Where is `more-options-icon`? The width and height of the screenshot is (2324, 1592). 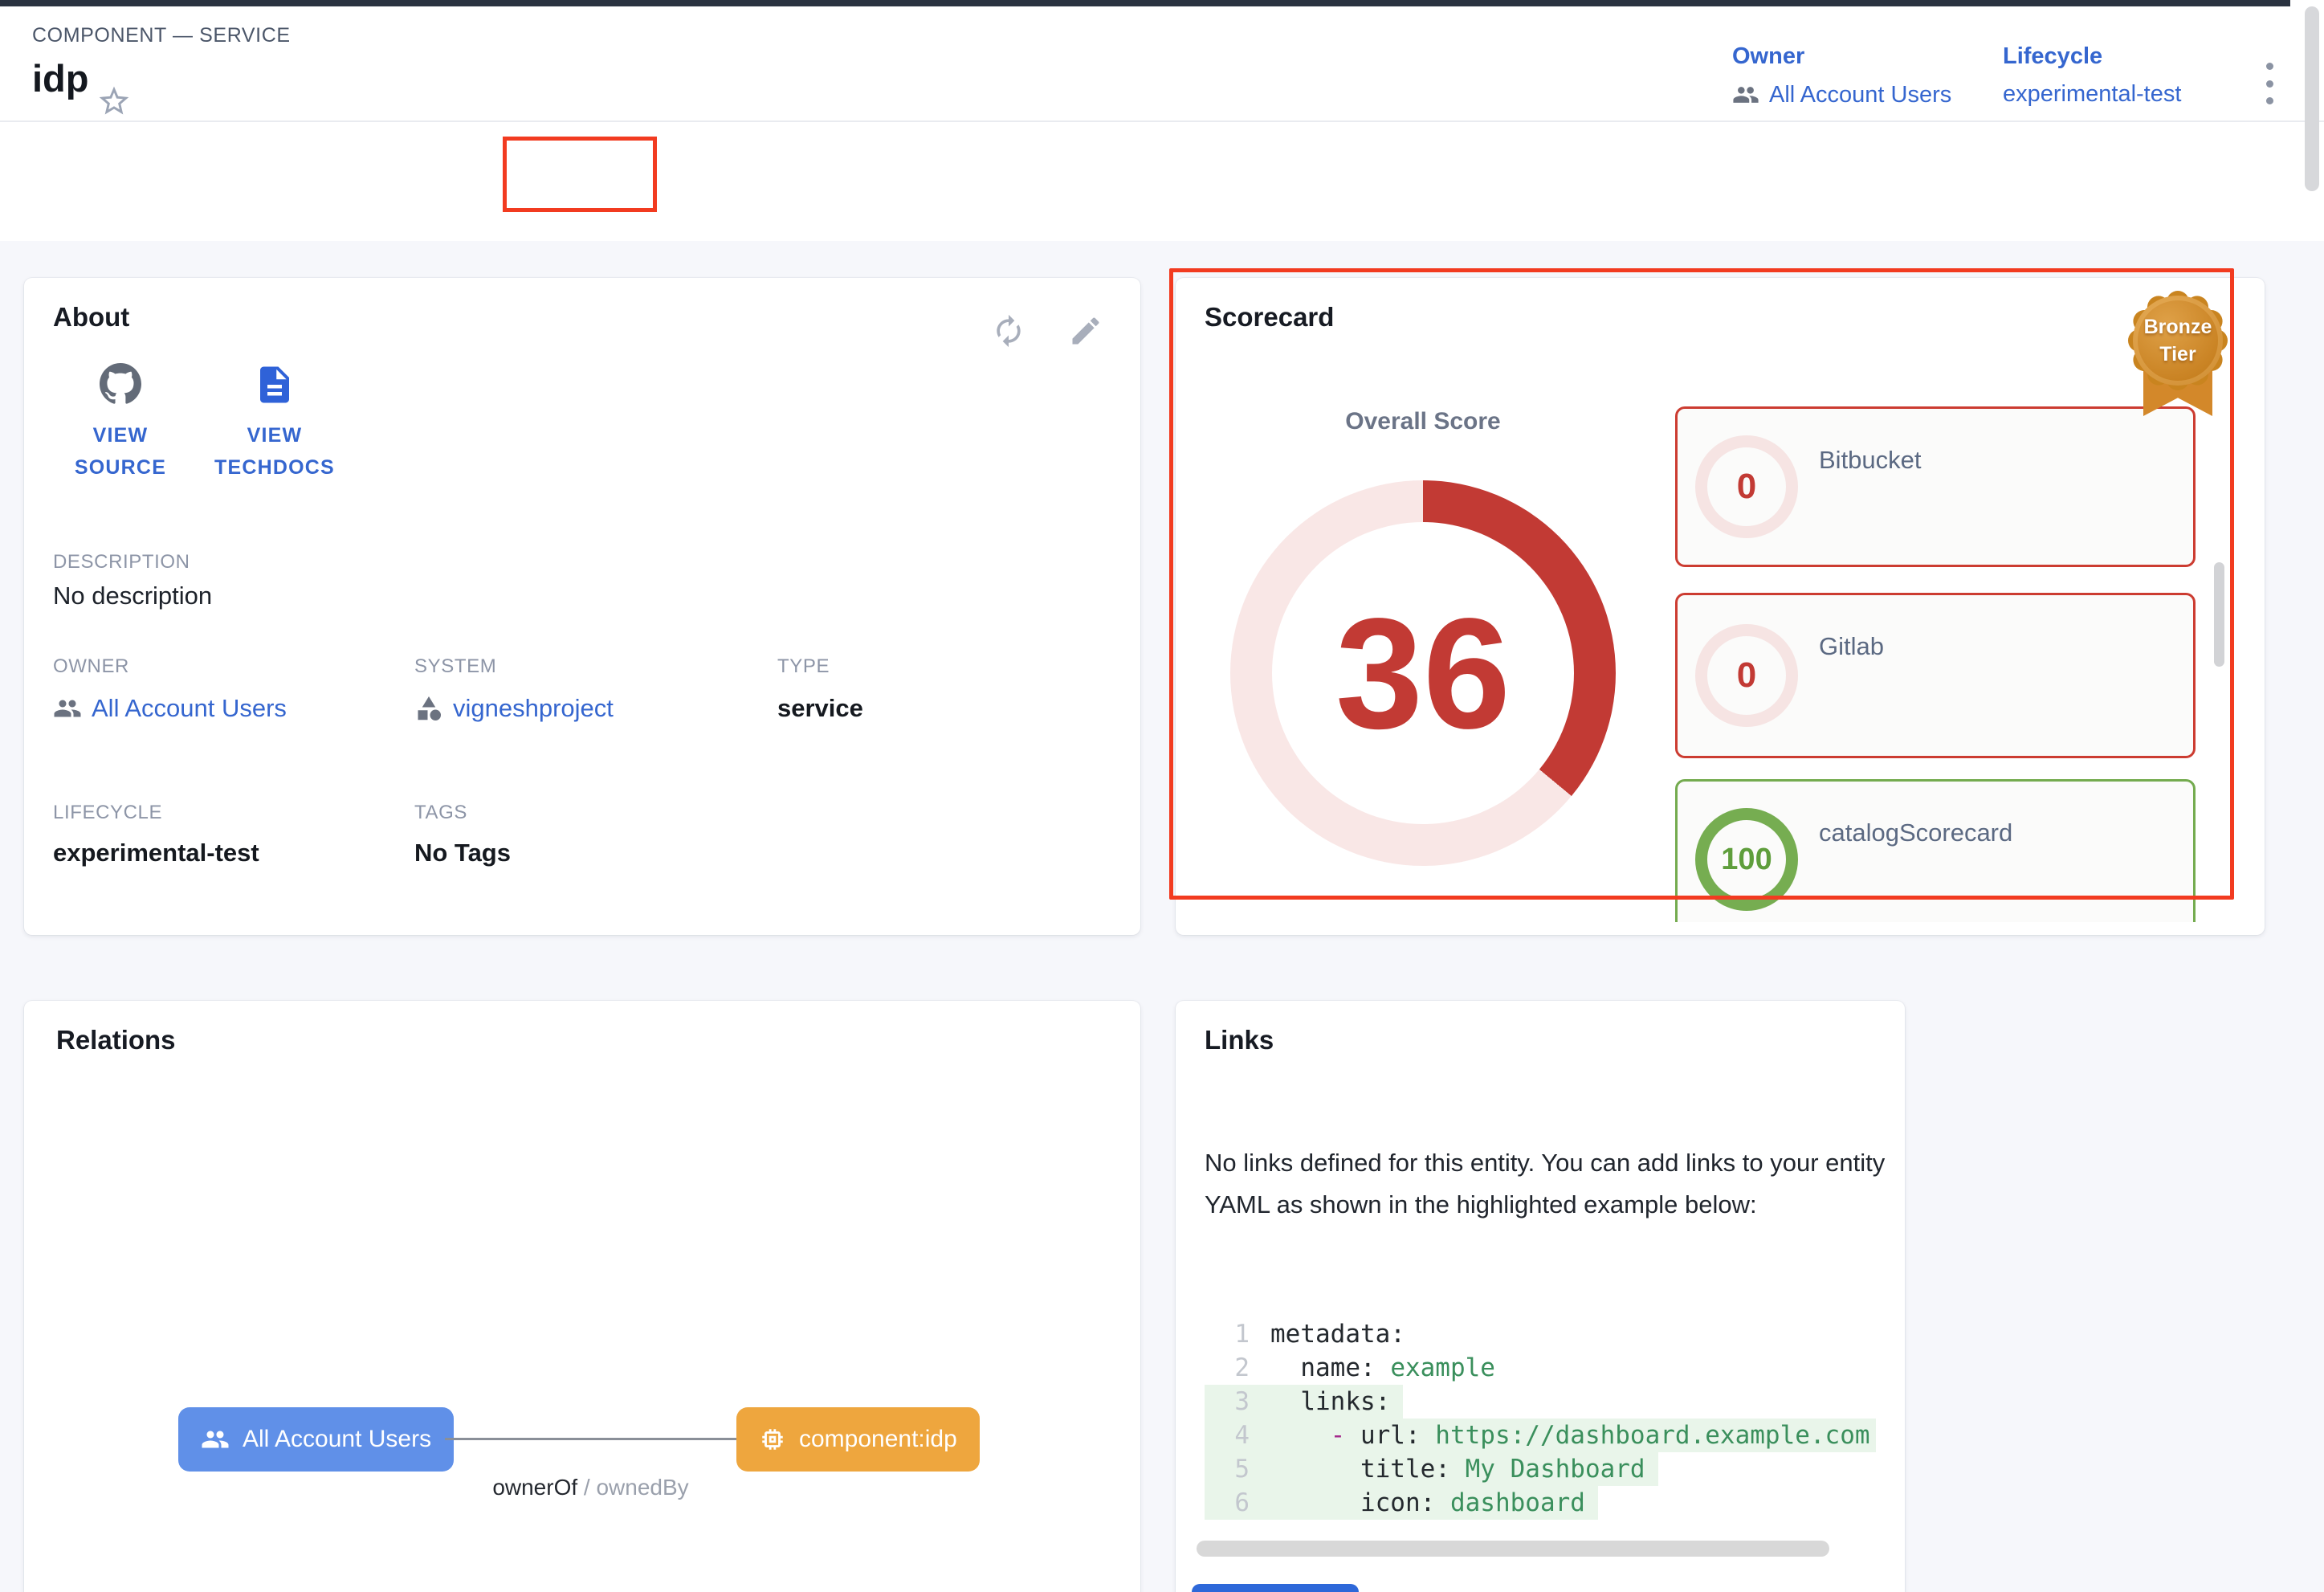 more-options-icon is located at coordinates (2269, 84).